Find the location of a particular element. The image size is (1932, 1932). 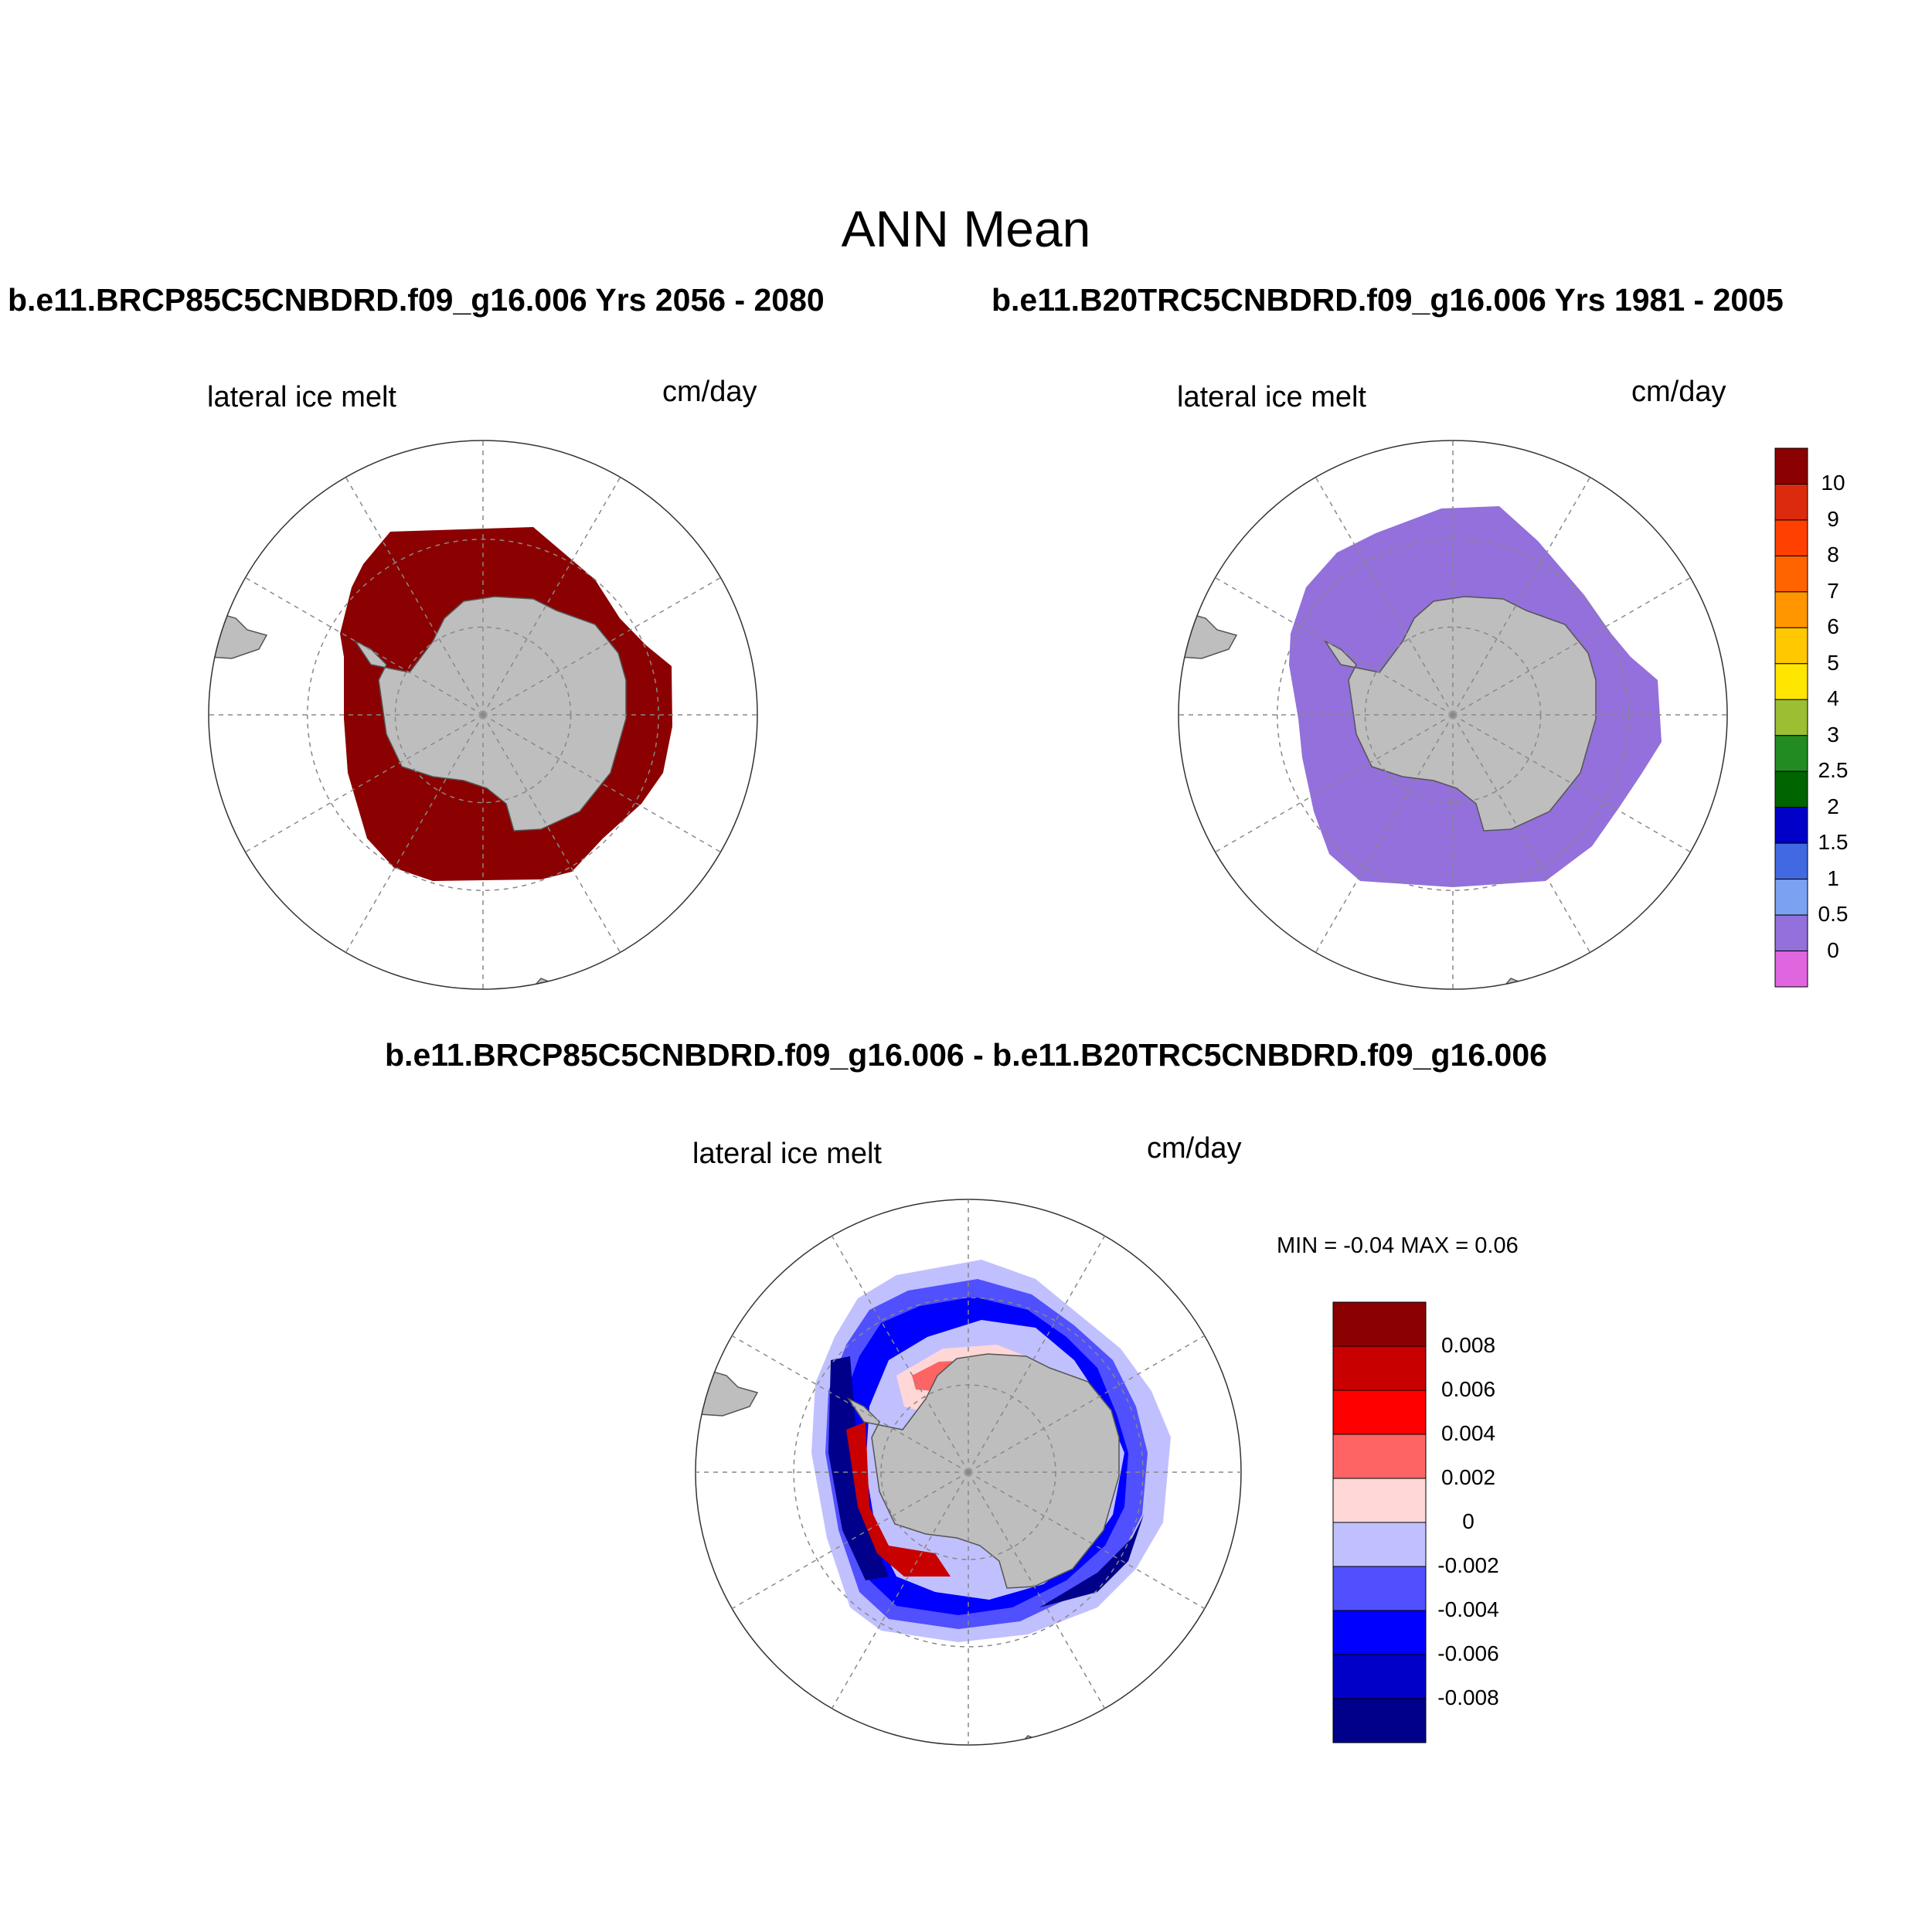

sea-ice-field-rcp85 is located at coordinates (506, 704).